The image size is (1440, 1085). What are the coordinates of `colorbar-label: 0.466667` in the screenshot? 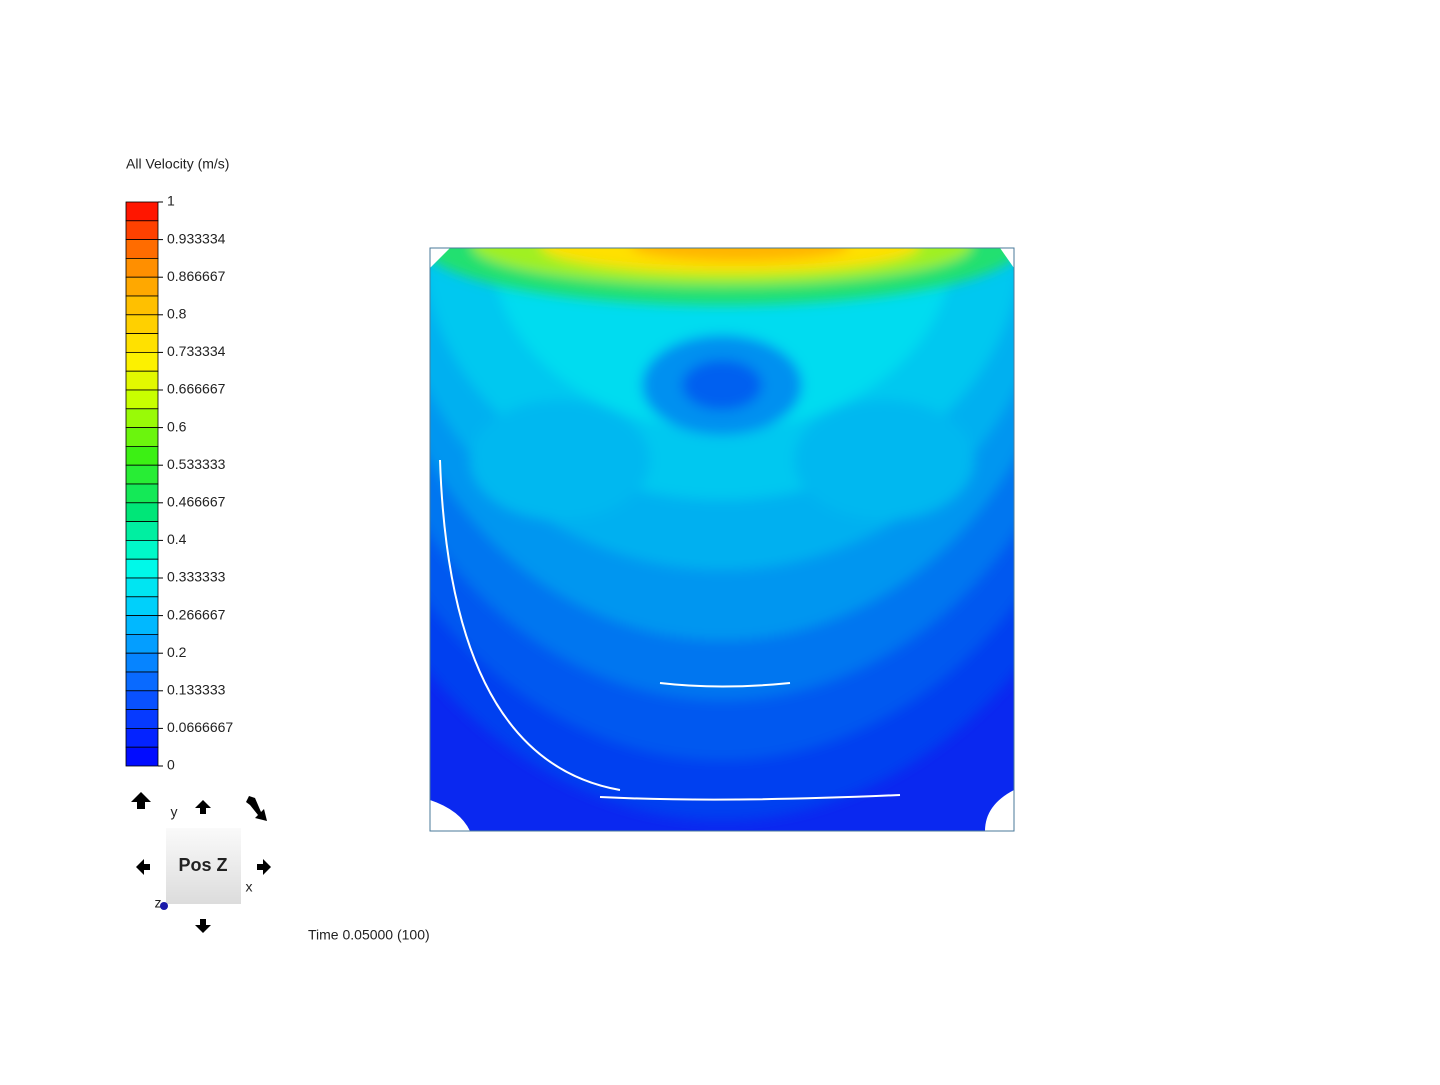 It's located at (196, 502).